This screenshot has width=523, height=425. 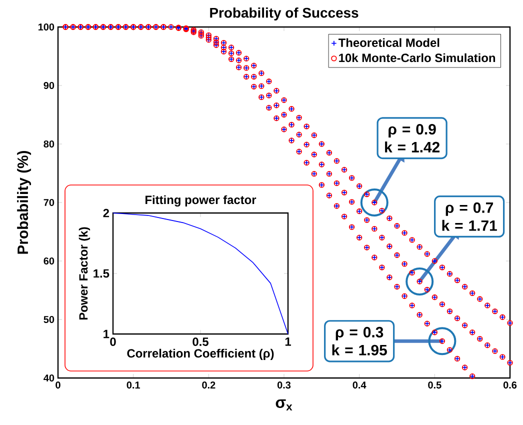 I want to click on y-tick-label: 40, so click(x=49, y=378).